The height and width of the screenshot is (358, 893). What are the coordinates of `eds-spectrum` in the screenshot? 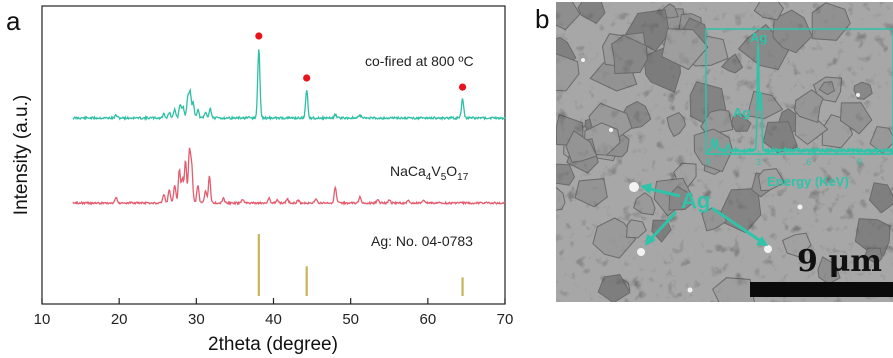 It's located at (800, 99).